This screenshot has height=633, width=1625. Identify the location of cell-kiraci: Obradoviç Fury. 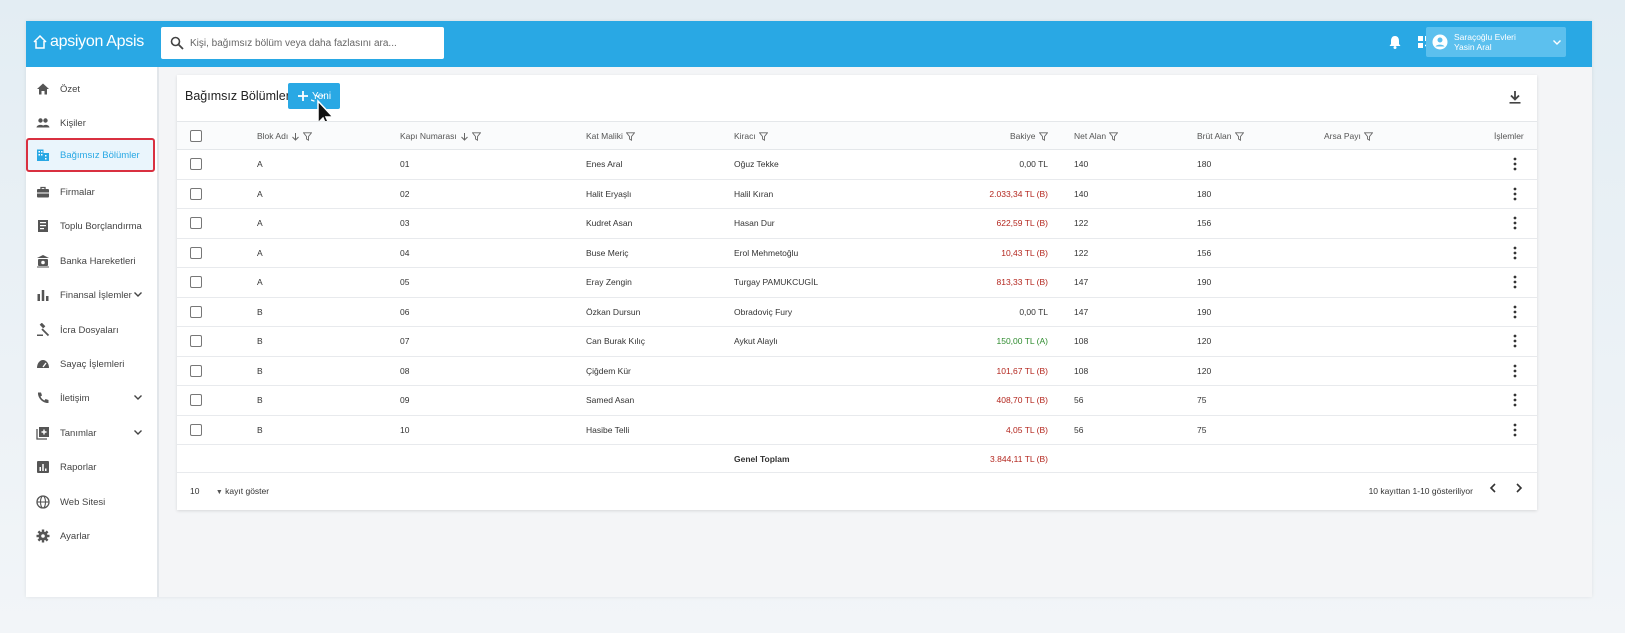
(763, 311).